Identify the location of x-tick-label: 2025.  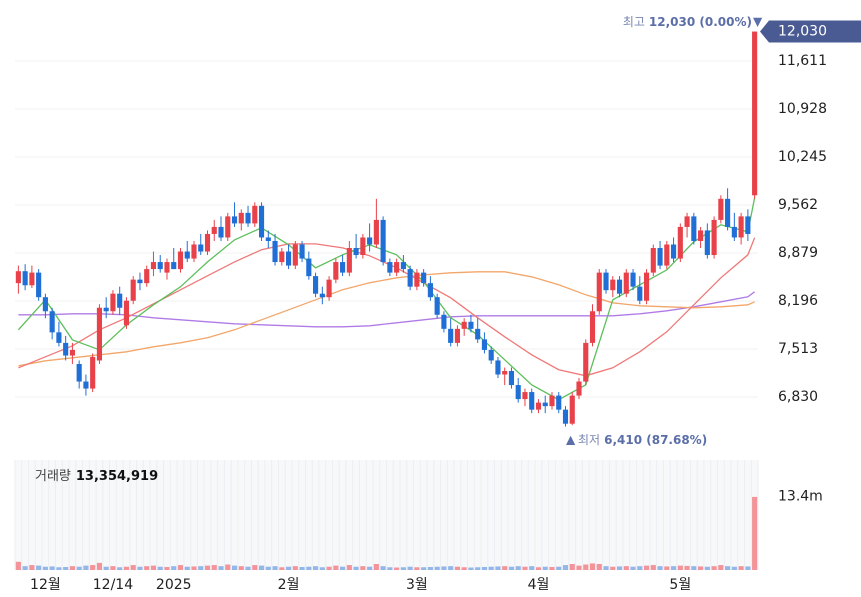
(174, 585).